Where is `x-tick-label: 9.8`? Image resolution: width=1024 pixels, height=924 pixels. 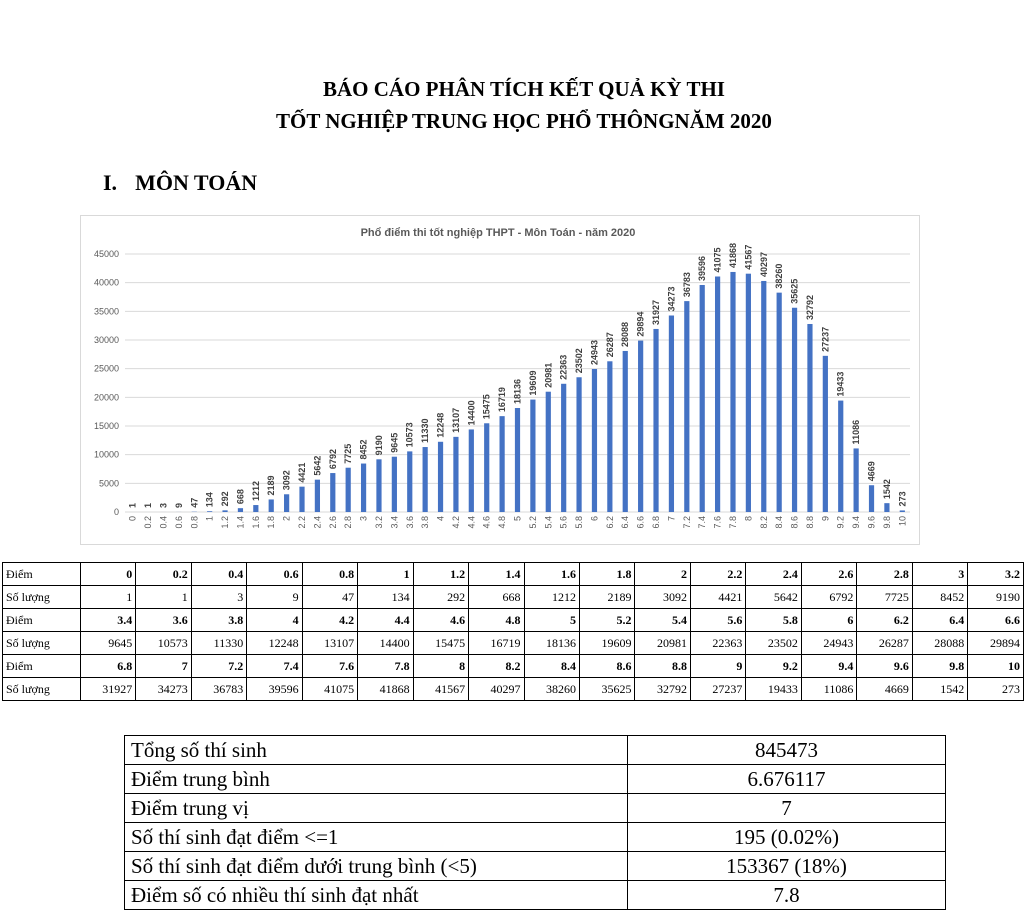
x-tick-label: 9.8 is located at coordinates (887, 522).